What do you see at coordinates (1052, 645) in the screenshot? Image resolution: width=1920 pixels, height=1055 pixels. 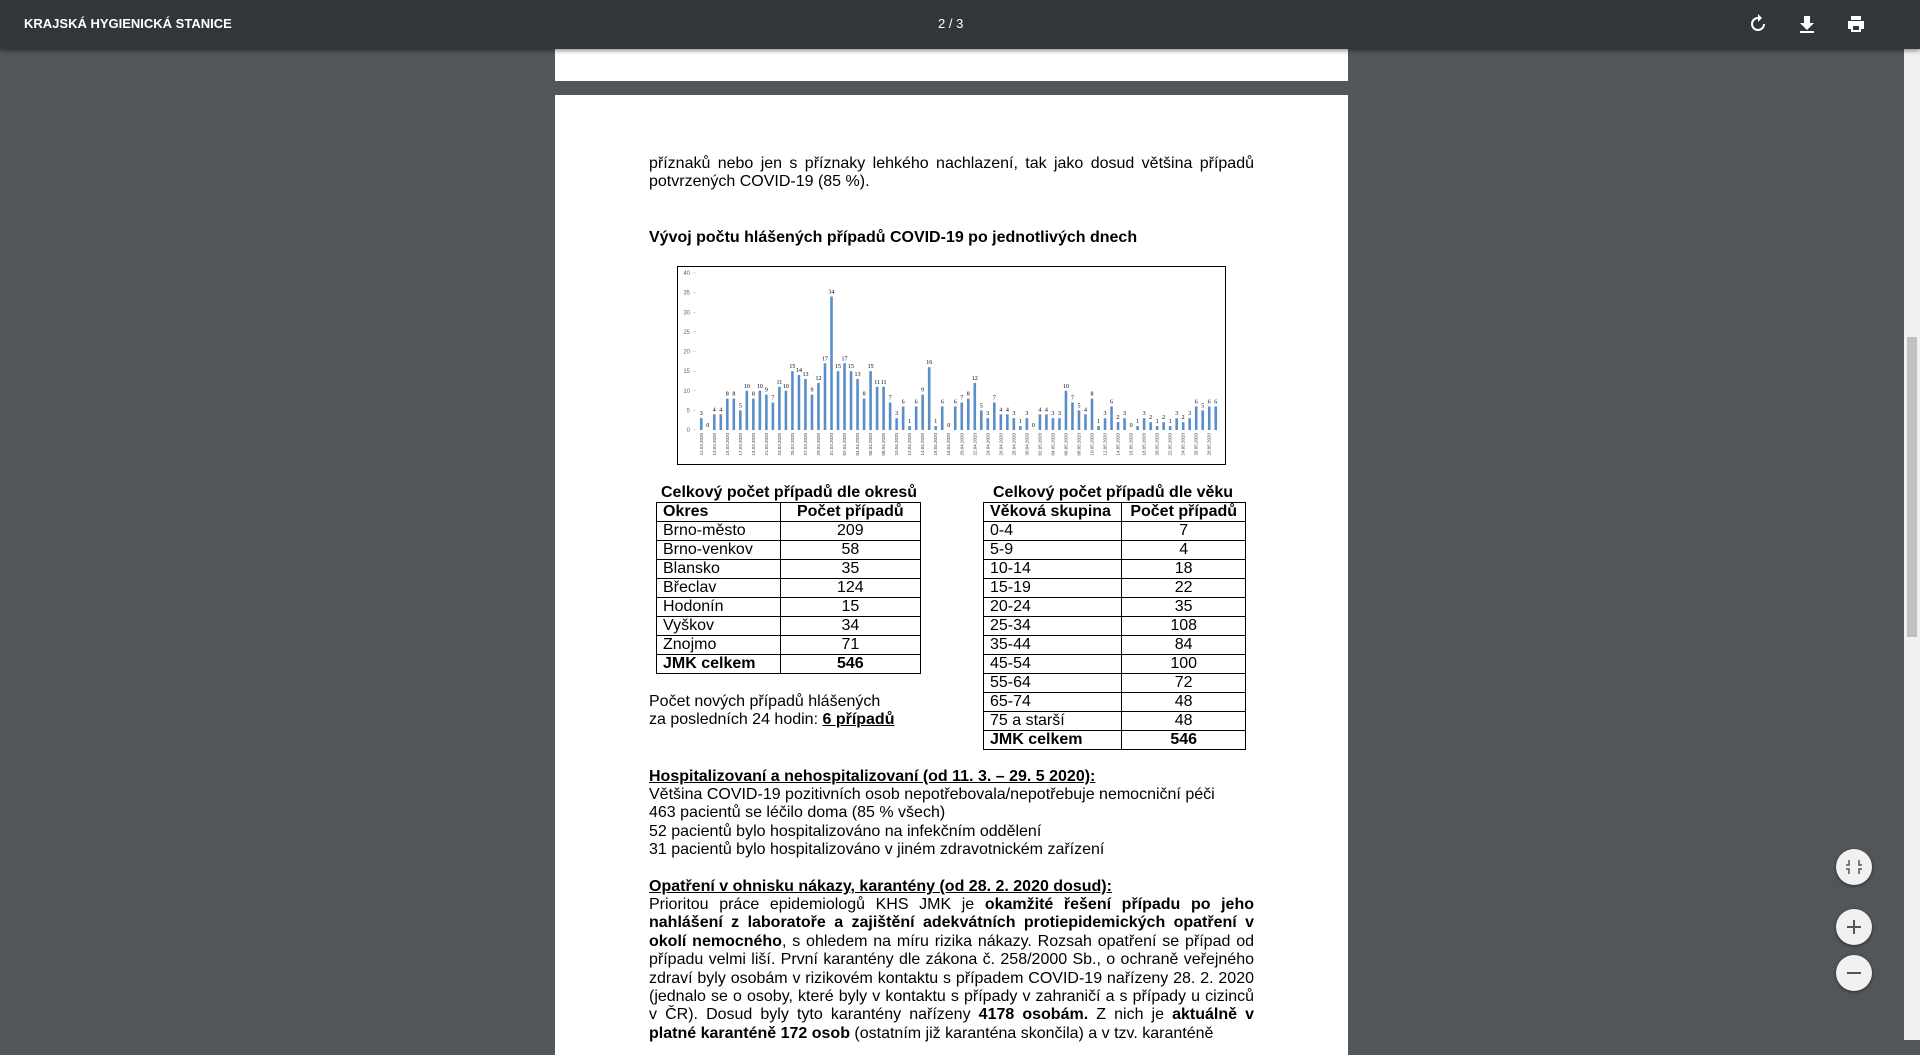 I see `cell: 35-44` at bounding box center [1052, 645].